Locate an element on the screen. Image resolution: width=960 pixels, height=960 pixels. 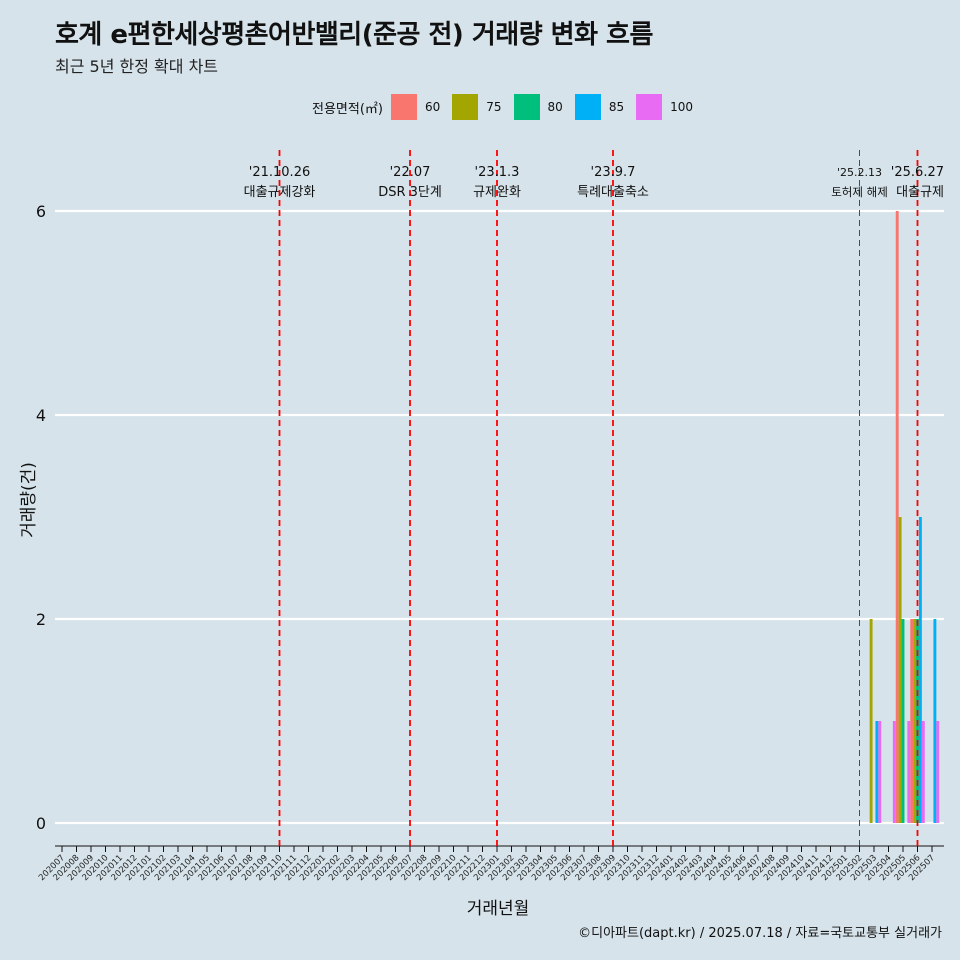
legend-label-60: 60 is located at coordinates (432, 107).